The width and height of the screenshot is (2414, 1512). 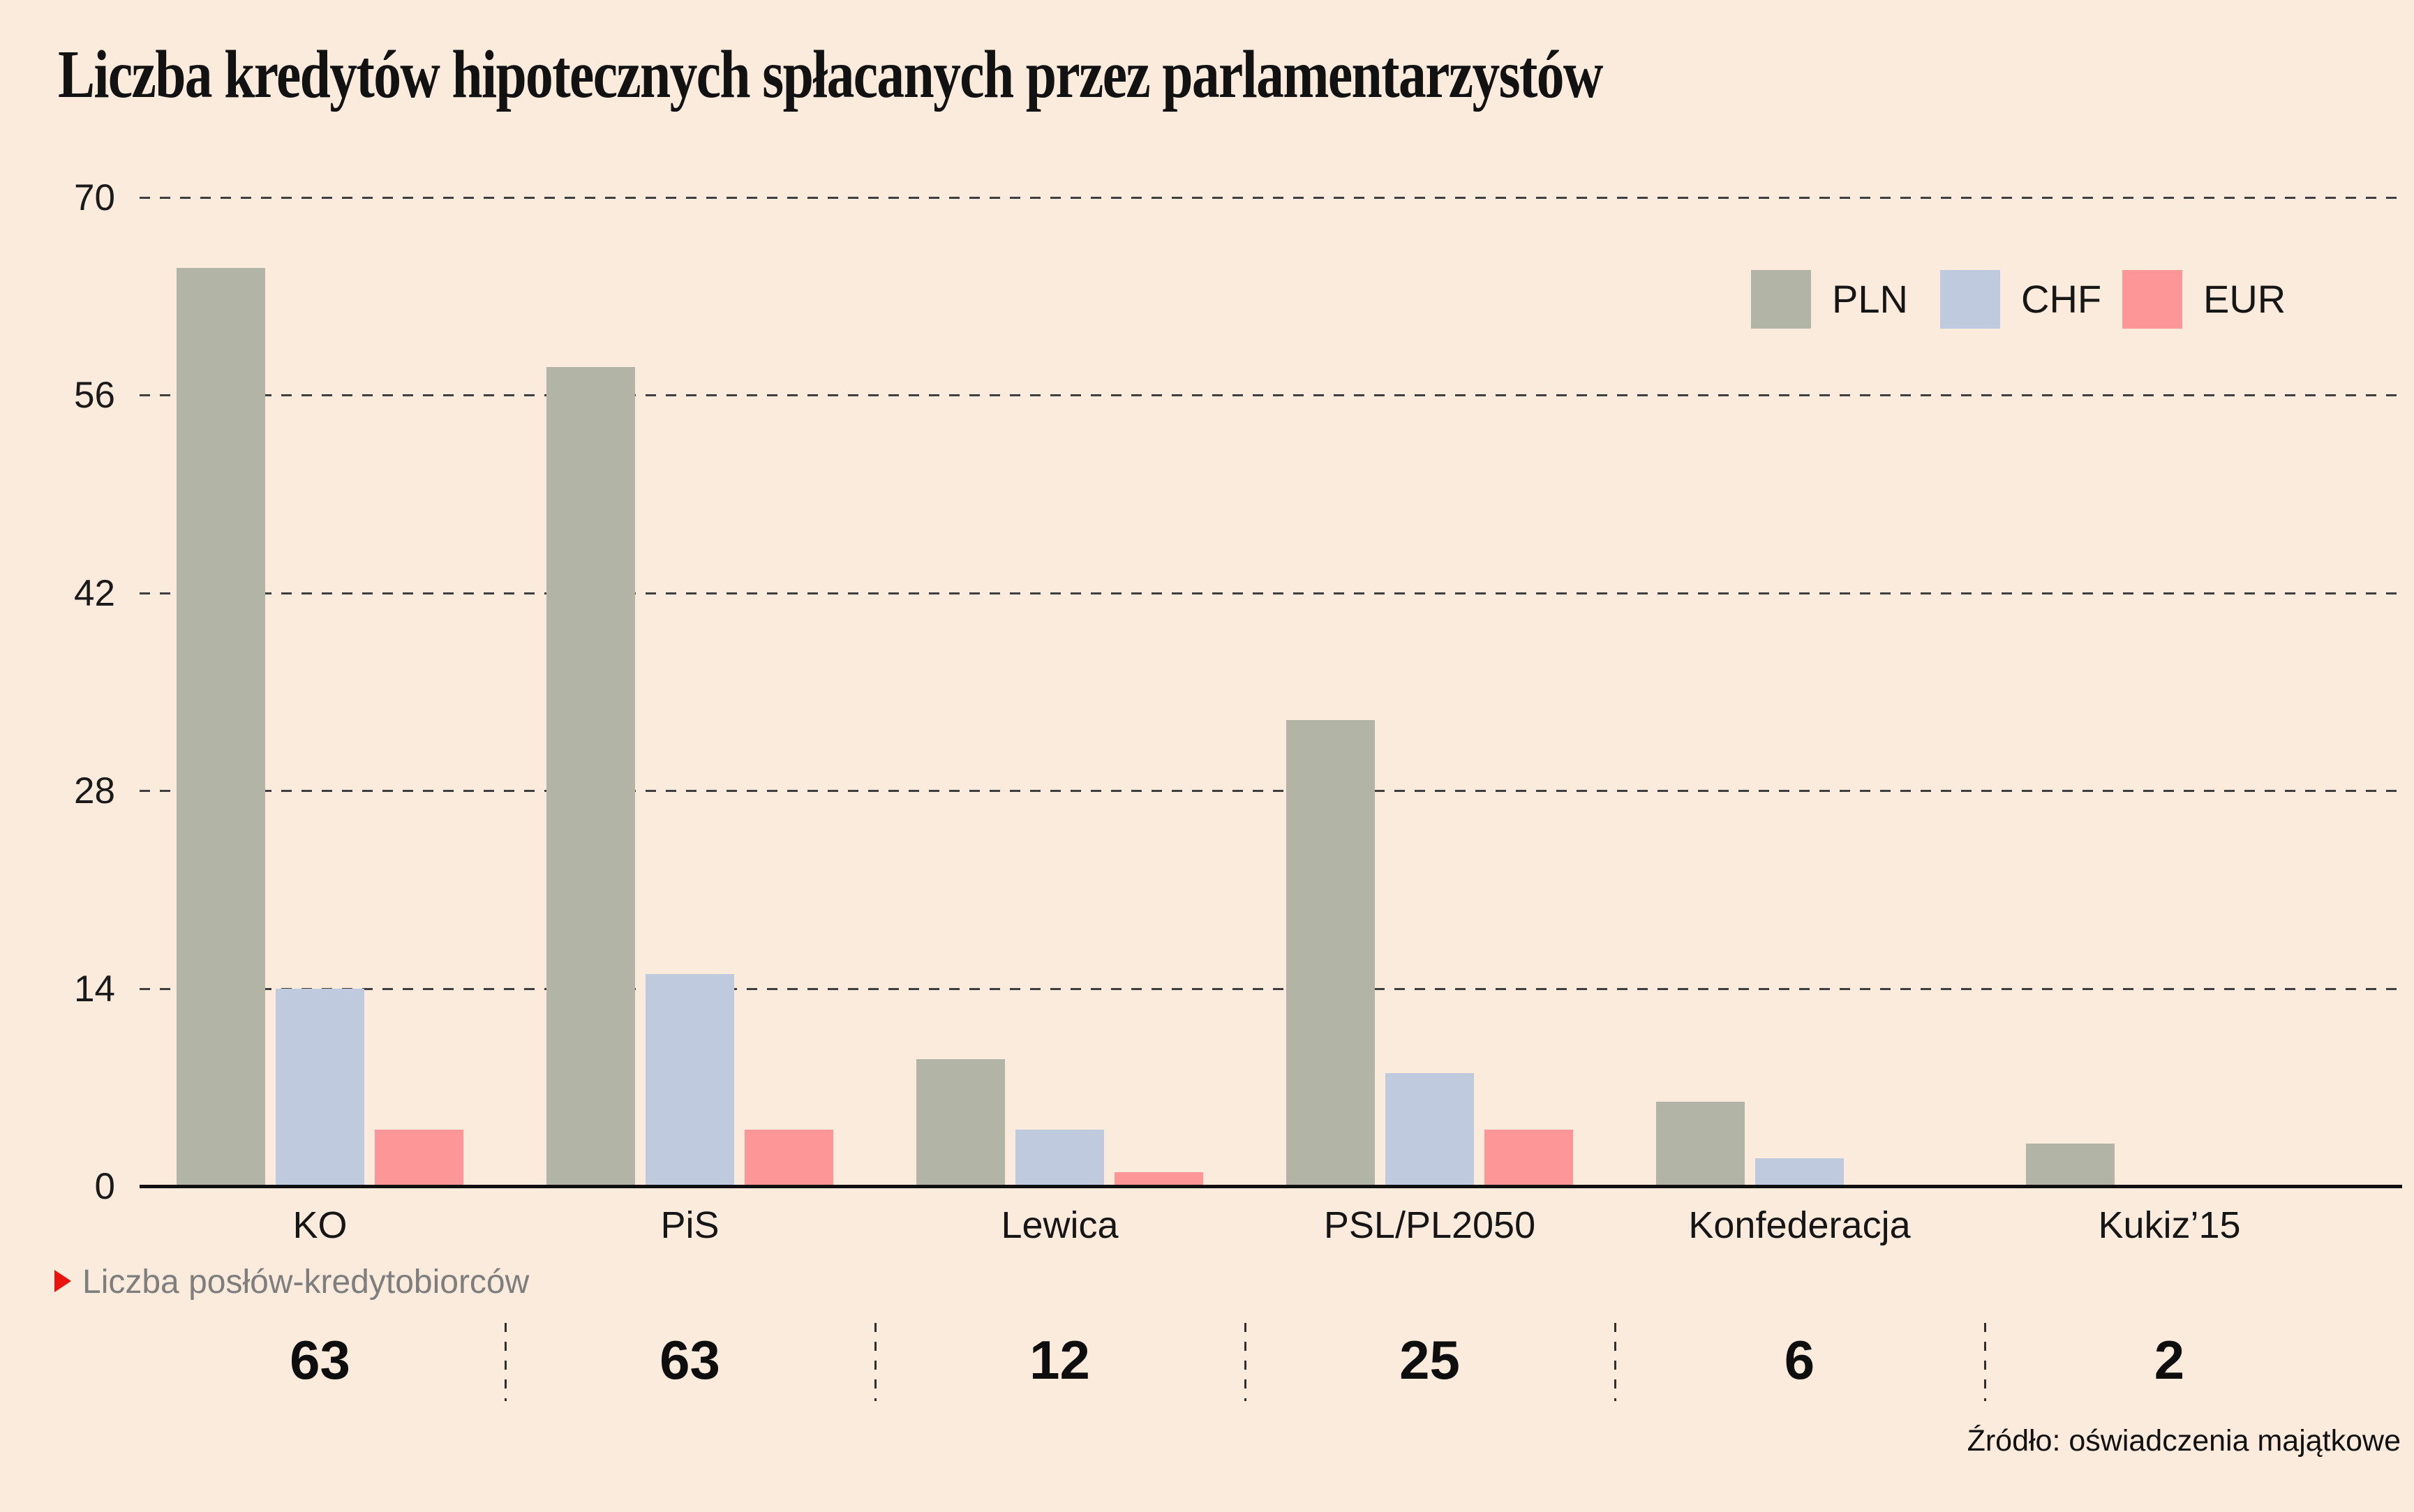 What do you see at coordinates (1701, 1143) in the screenshot?
I see `bar-konfederacja-pln` at bounding box center [1701, 1143].